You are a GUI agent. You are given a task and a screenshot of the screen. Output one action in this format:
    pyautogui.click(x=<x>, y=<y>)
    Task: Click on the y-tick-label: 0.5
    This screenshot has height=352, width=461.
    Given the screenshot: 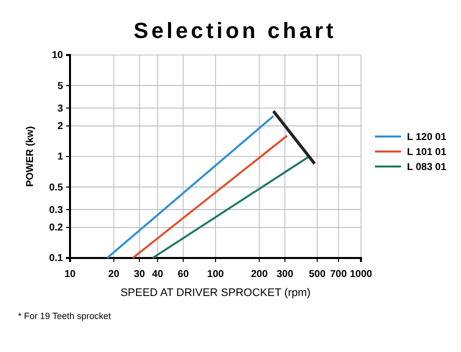 What is the action you would take?
    pyautogui.click(x=56, y=188)
    